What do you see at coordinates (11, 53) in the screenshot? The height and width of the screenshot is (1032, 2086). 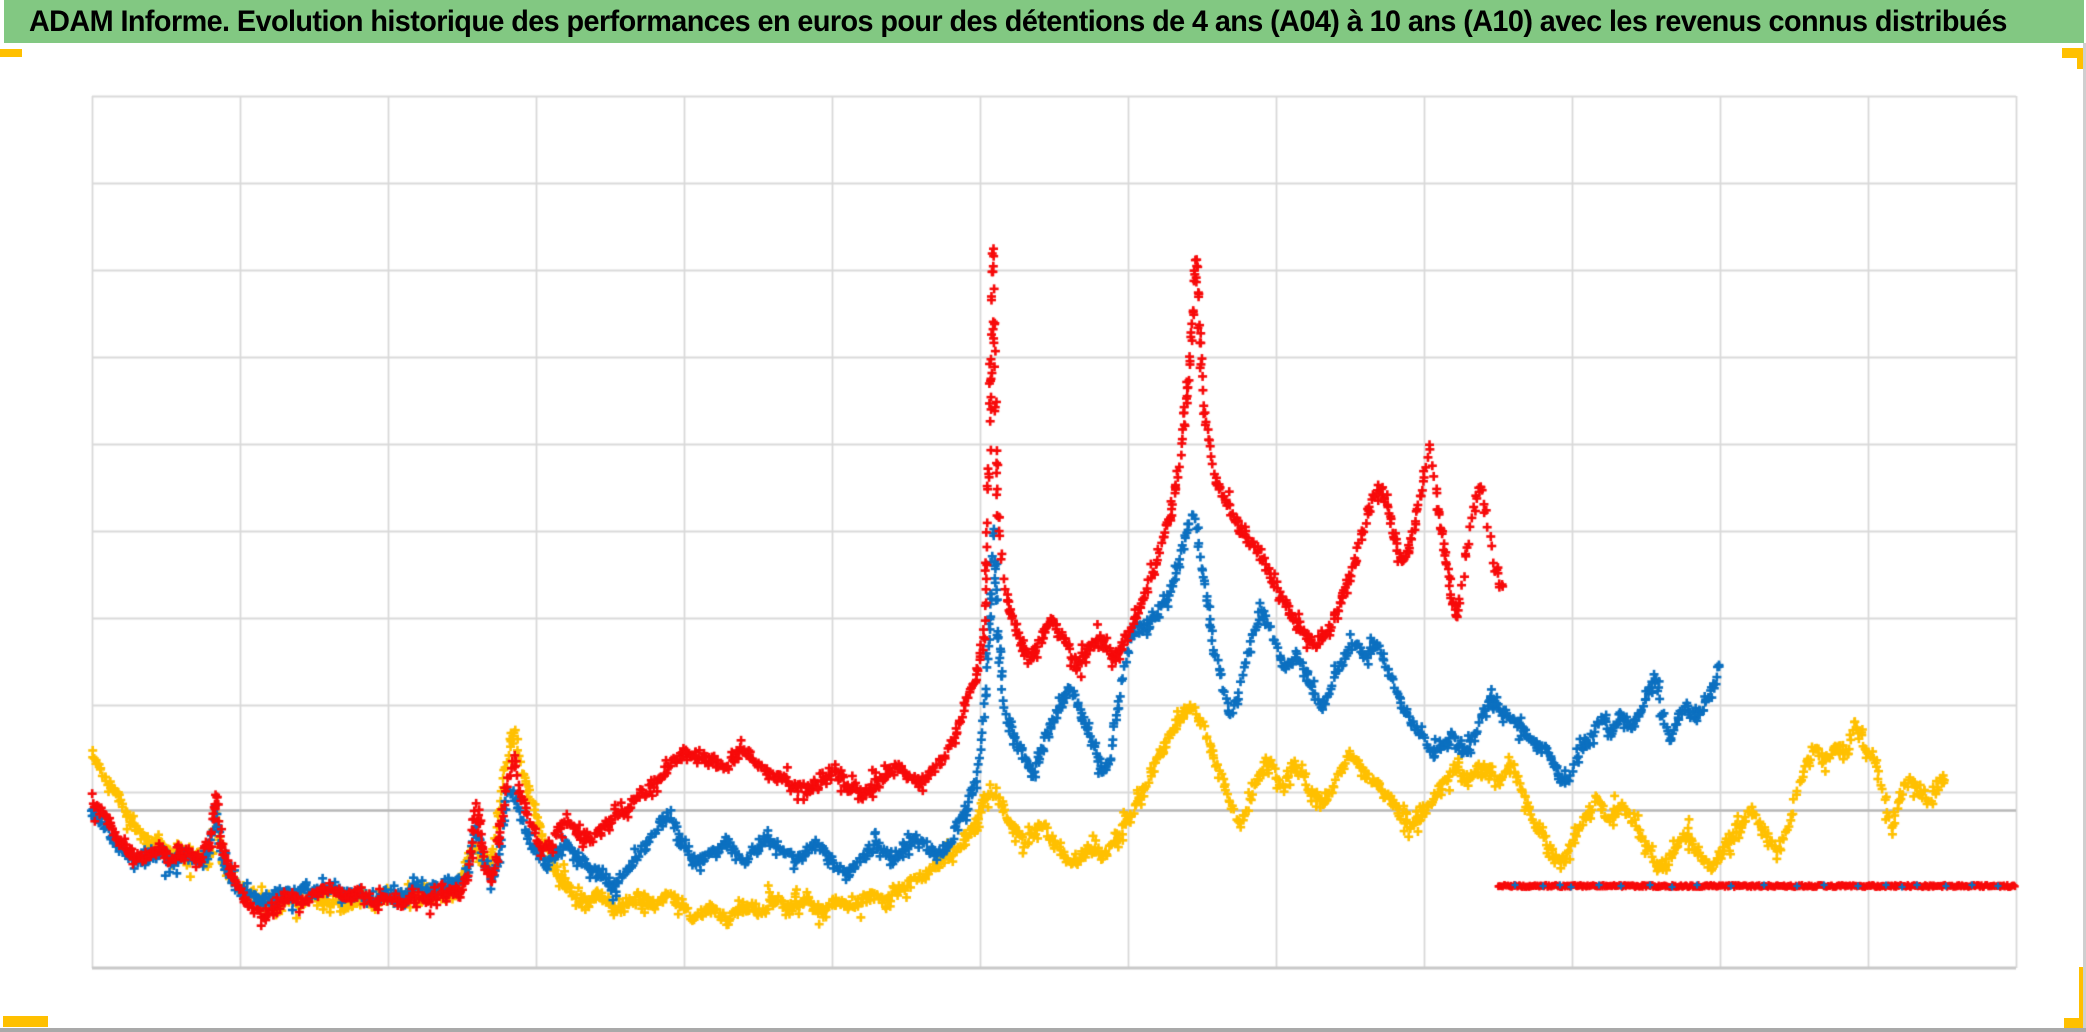 I see `frame-accent-top-left` at bounding box center [11, 53].